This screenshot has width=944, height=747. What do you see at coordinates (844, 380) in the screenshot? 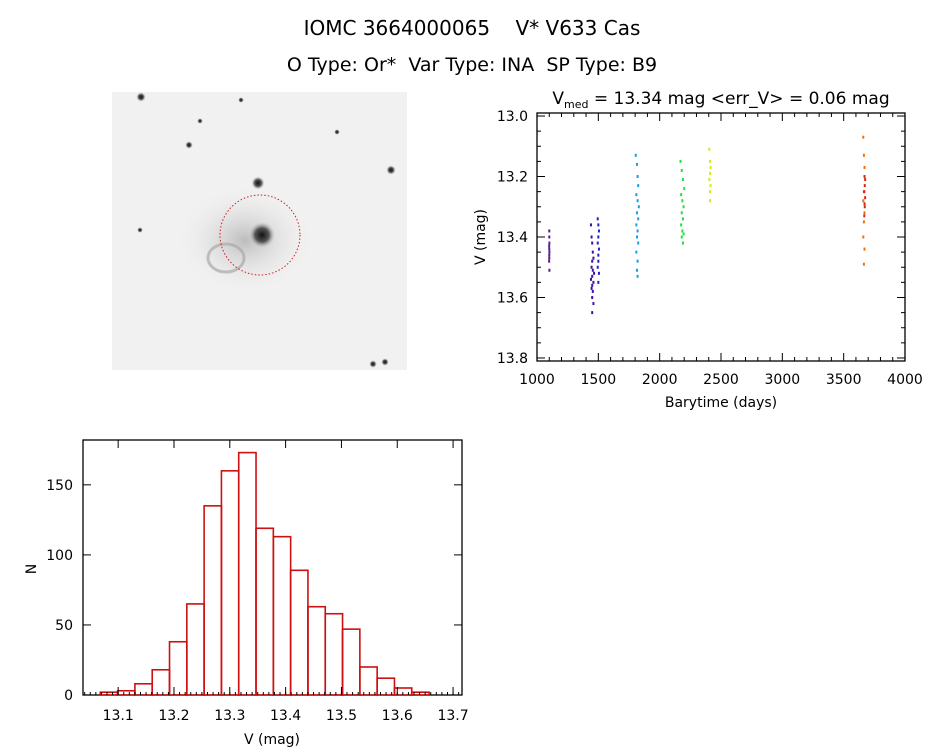
I see `x-tick-label: 3500` at bounding box center [844, 380].